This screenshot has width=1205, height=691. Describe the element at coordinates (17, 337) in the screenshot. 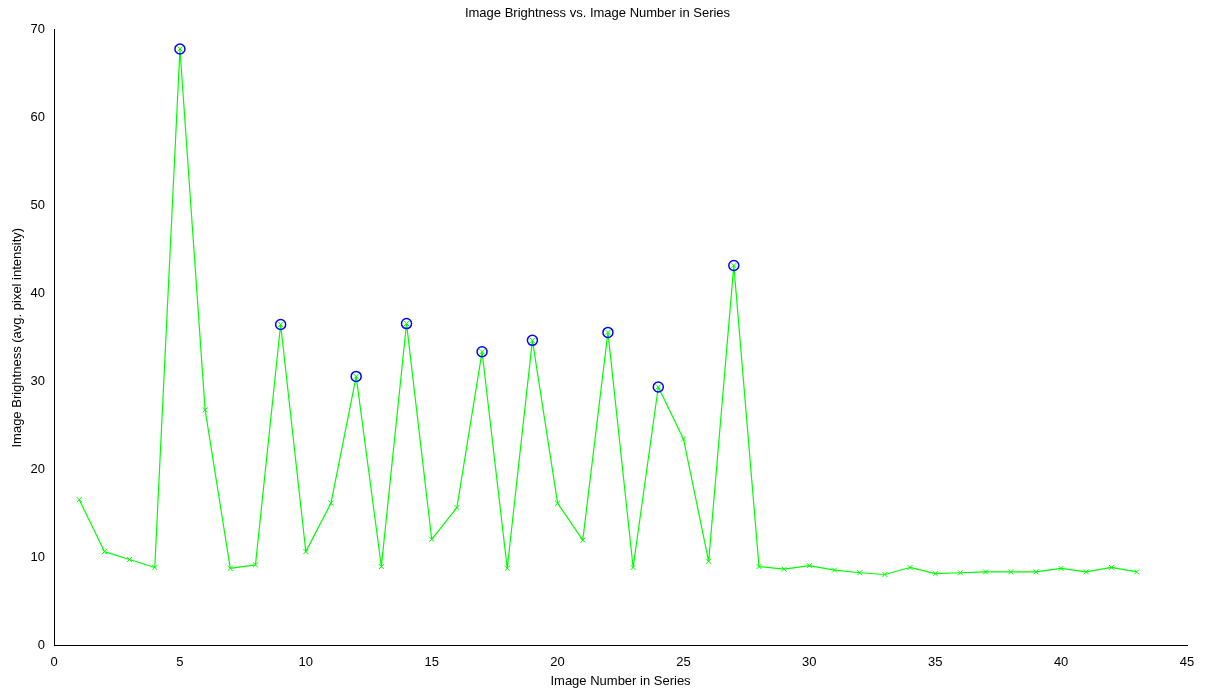

I see `y-axis-title: Image Brightness (avg. pixel intensity)` at that location.